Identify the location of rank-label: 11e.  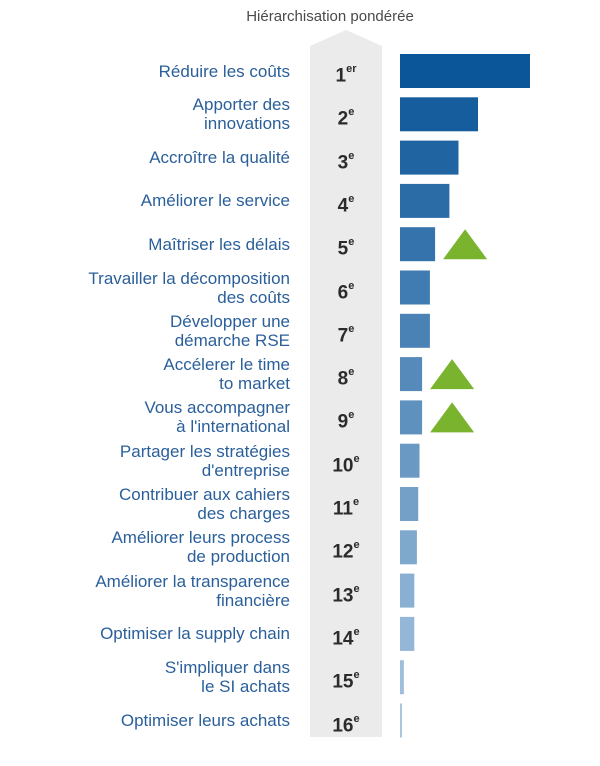
(346, 506).